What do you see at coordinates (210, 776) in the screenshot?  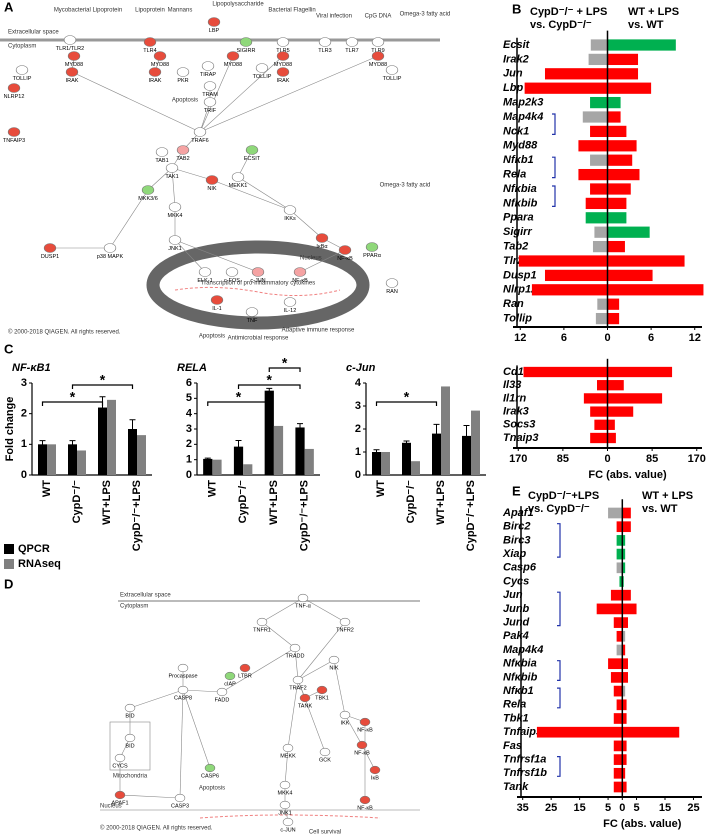 I see `node-label: CASP6` at bounding box center [210, 776].